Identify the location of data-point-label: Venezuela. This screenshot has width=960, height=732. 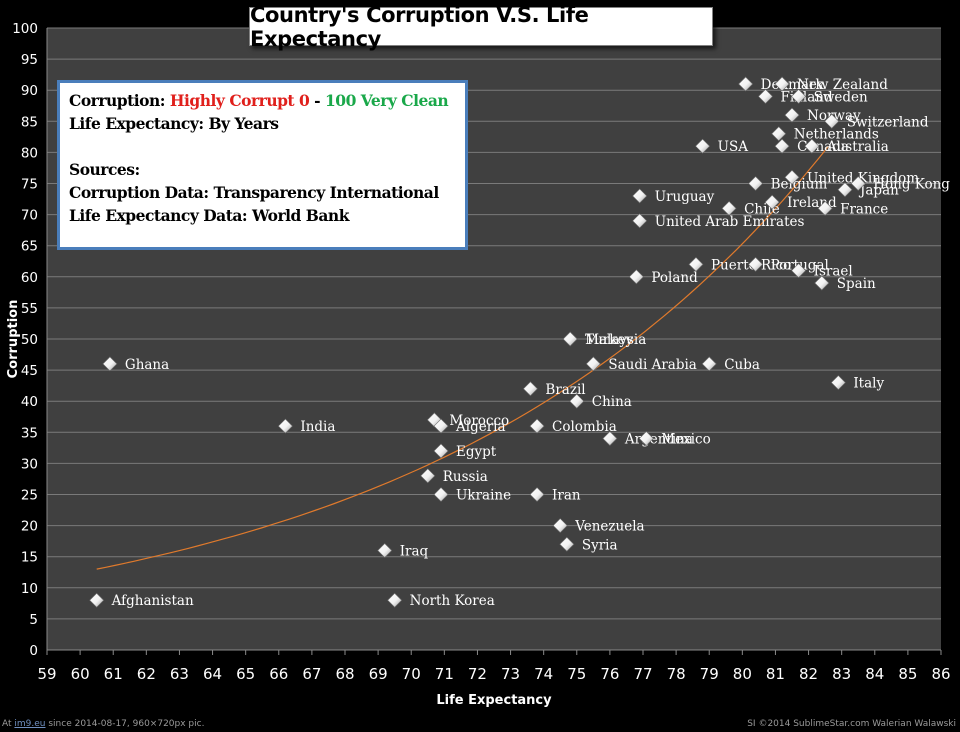
(609, 527).